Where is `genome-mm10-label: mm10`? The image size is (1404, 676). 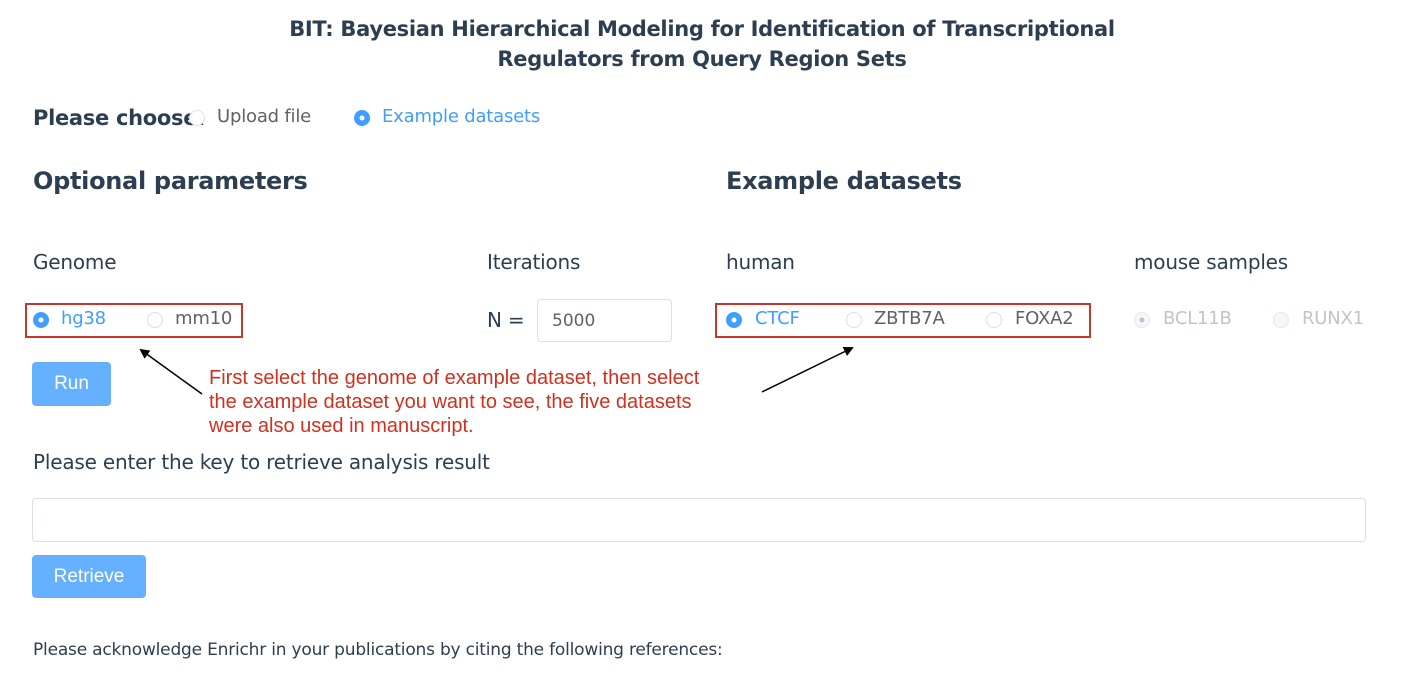
genome-mm10-label: mm10 is located at coordinates (204, 318).